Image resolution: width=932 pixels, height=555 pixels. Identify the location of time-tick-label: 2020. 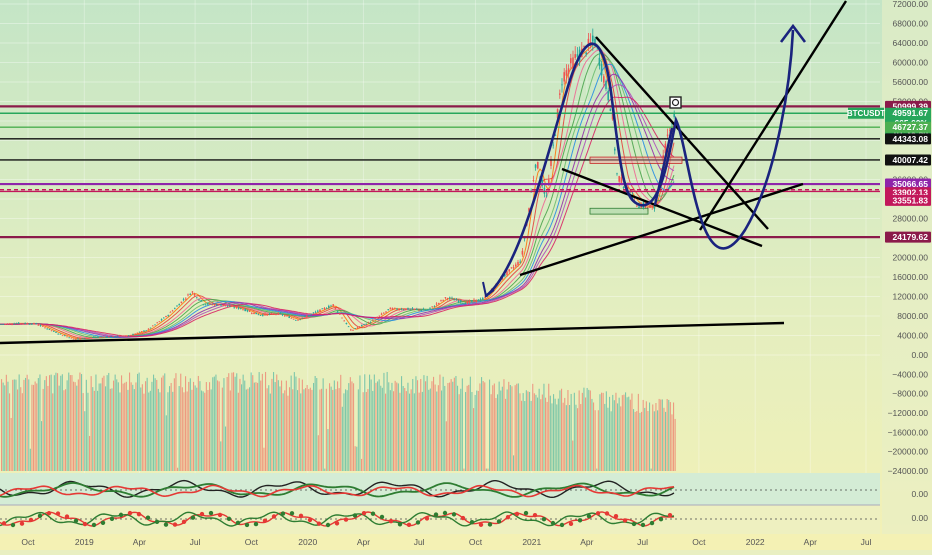
(307, 542).